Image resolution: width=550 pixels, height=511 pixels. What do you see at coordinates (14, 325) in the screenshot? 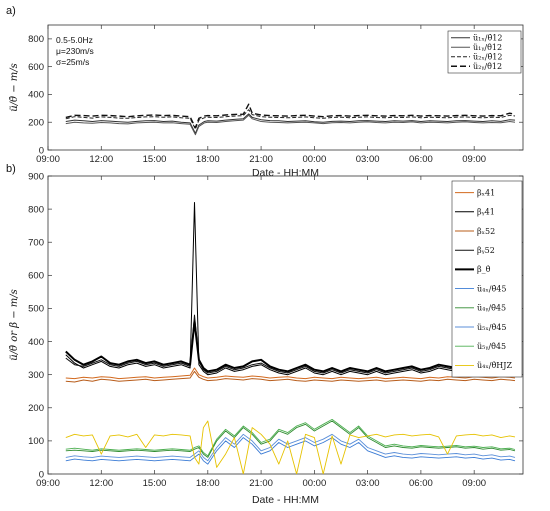
I see `y-axis-label: ü/θ̇ or β − m/s` at bounding box center [14, 325].